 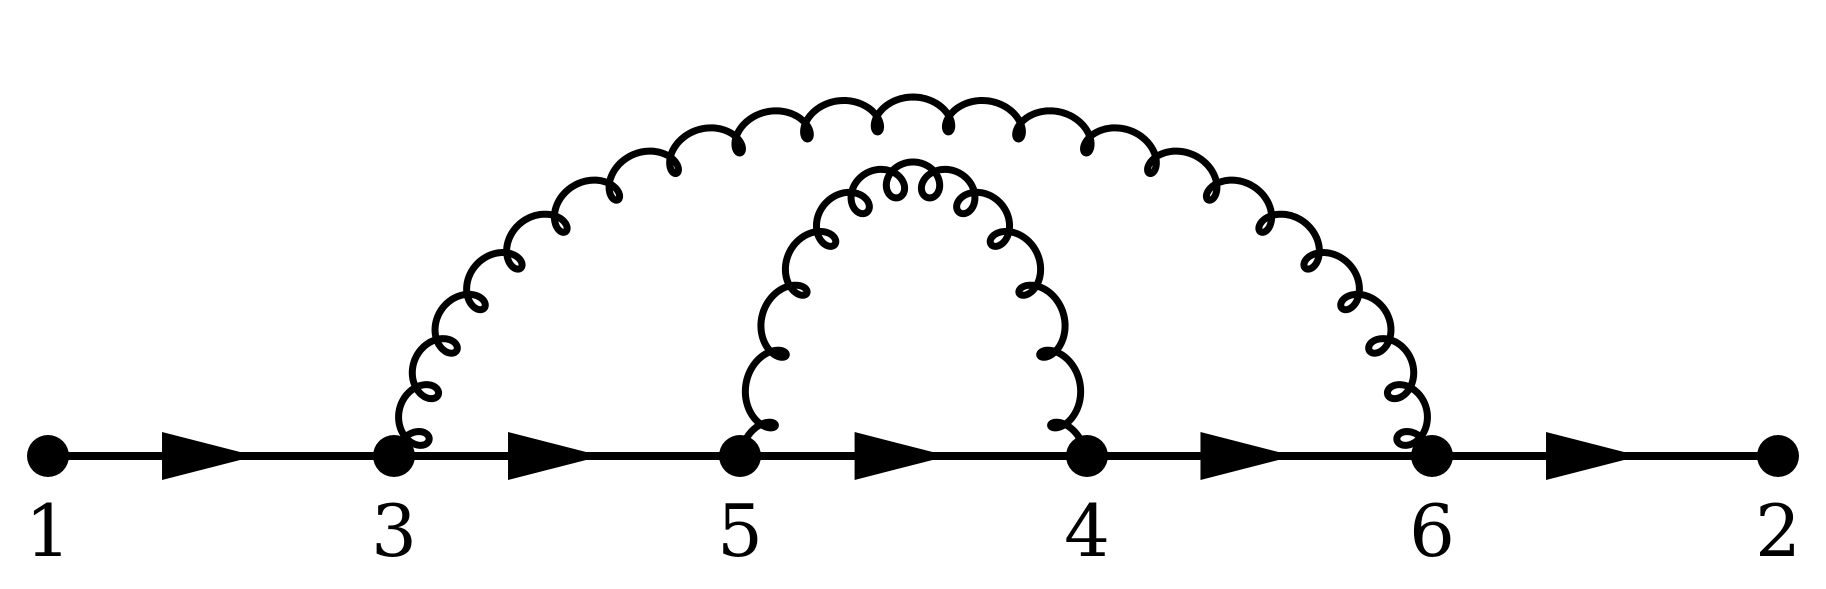 I want to click on fermion-arrow-v4-v6, so click(x=1239, y=456).